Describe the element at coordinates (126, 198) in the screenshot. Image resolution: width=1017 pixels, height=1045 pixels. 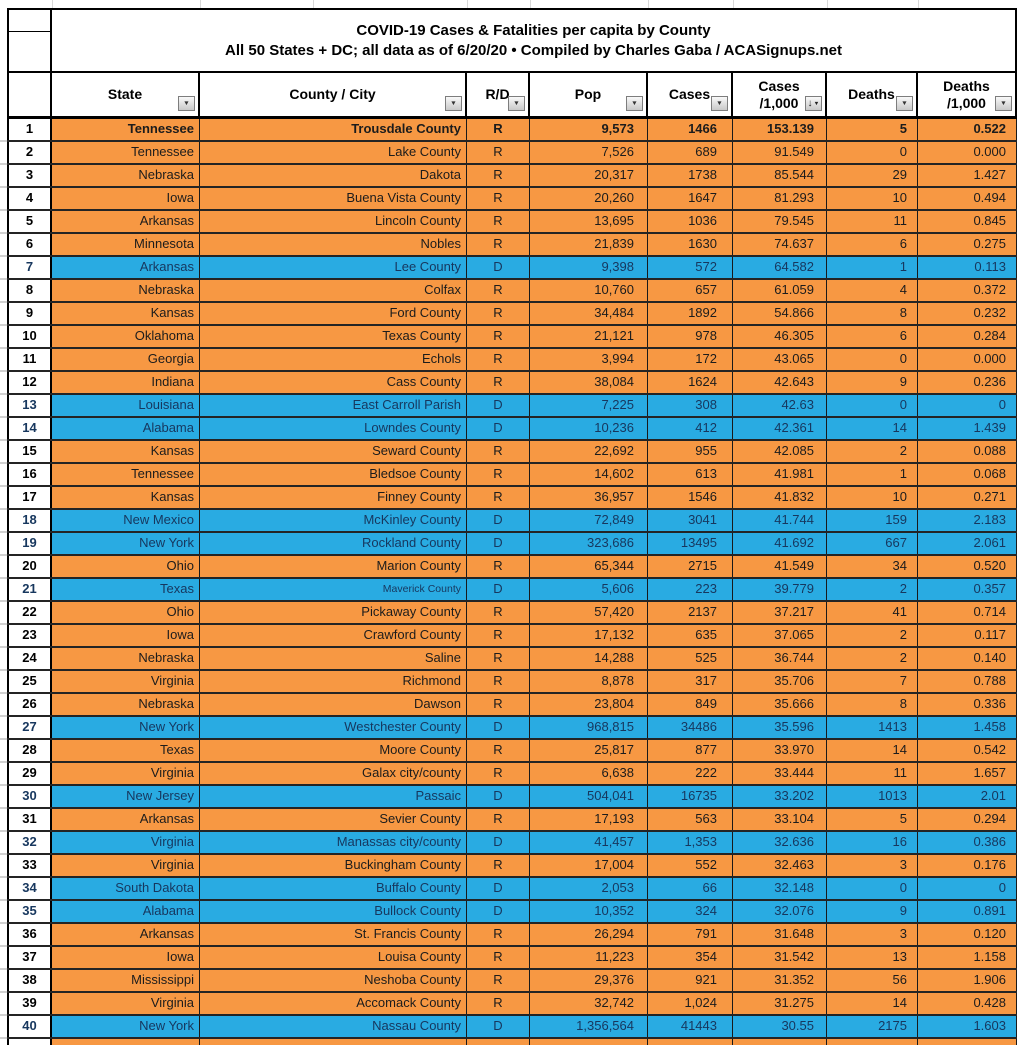
I see `cell-state: Iowa` at that location.